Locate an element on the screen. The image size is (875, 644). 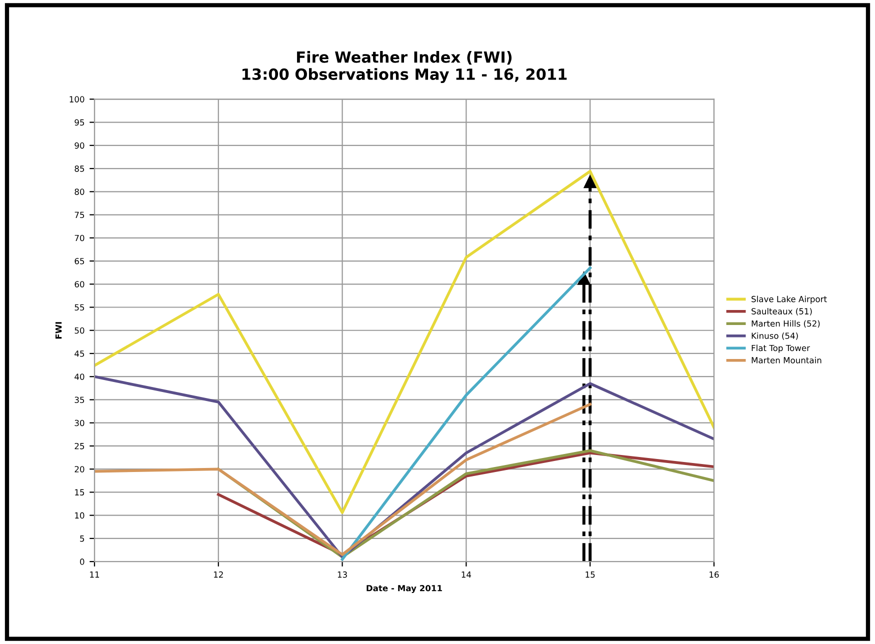
legend-label: Marten Hills (52) is located at coordinates (786, 324).